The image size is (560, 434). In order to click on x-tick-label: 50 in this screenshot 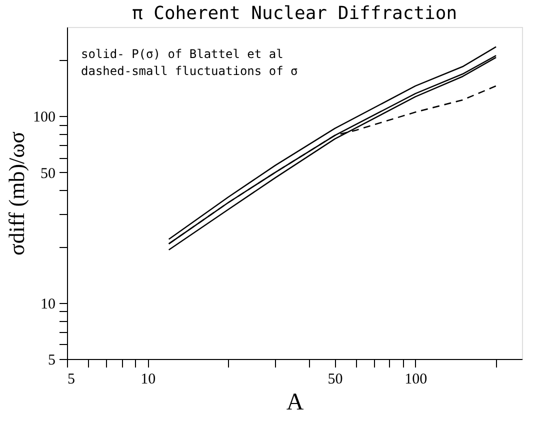, I will do `click(335, 380)`.